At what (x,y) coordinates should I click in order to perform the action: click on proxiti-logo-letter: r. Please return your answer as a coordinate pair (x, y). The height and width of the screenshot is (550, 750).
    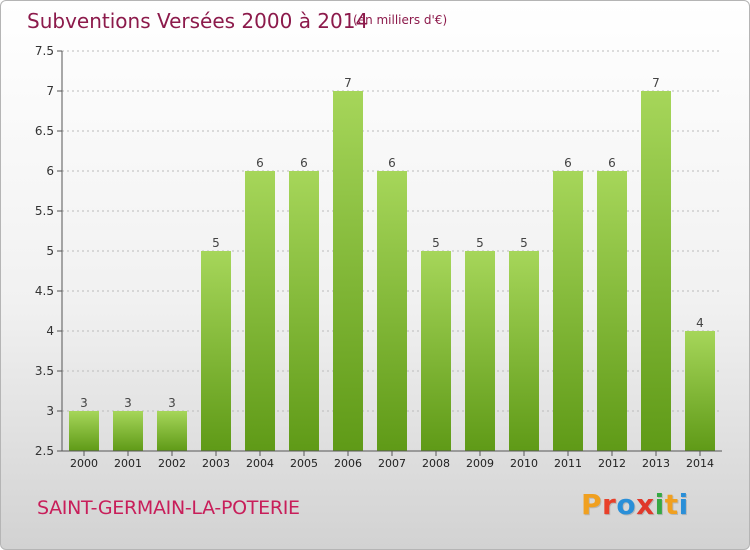
    Looking at the image, I should click on (609, 504).